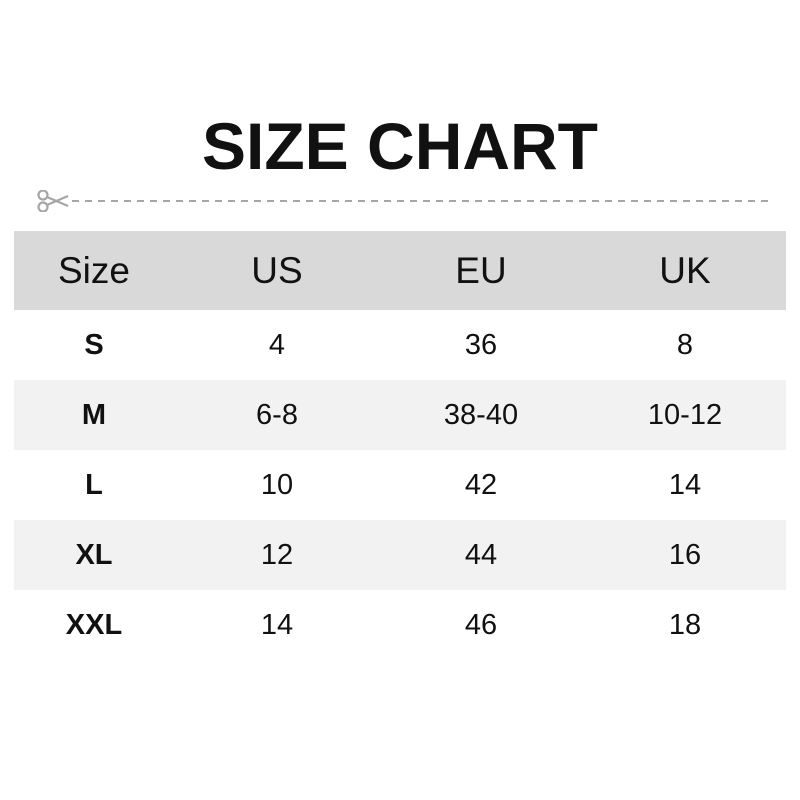  What do you see at coordinates (94, 554) in the screenshot?
I see `size-cell: XL` at bounding box center [94, 554].